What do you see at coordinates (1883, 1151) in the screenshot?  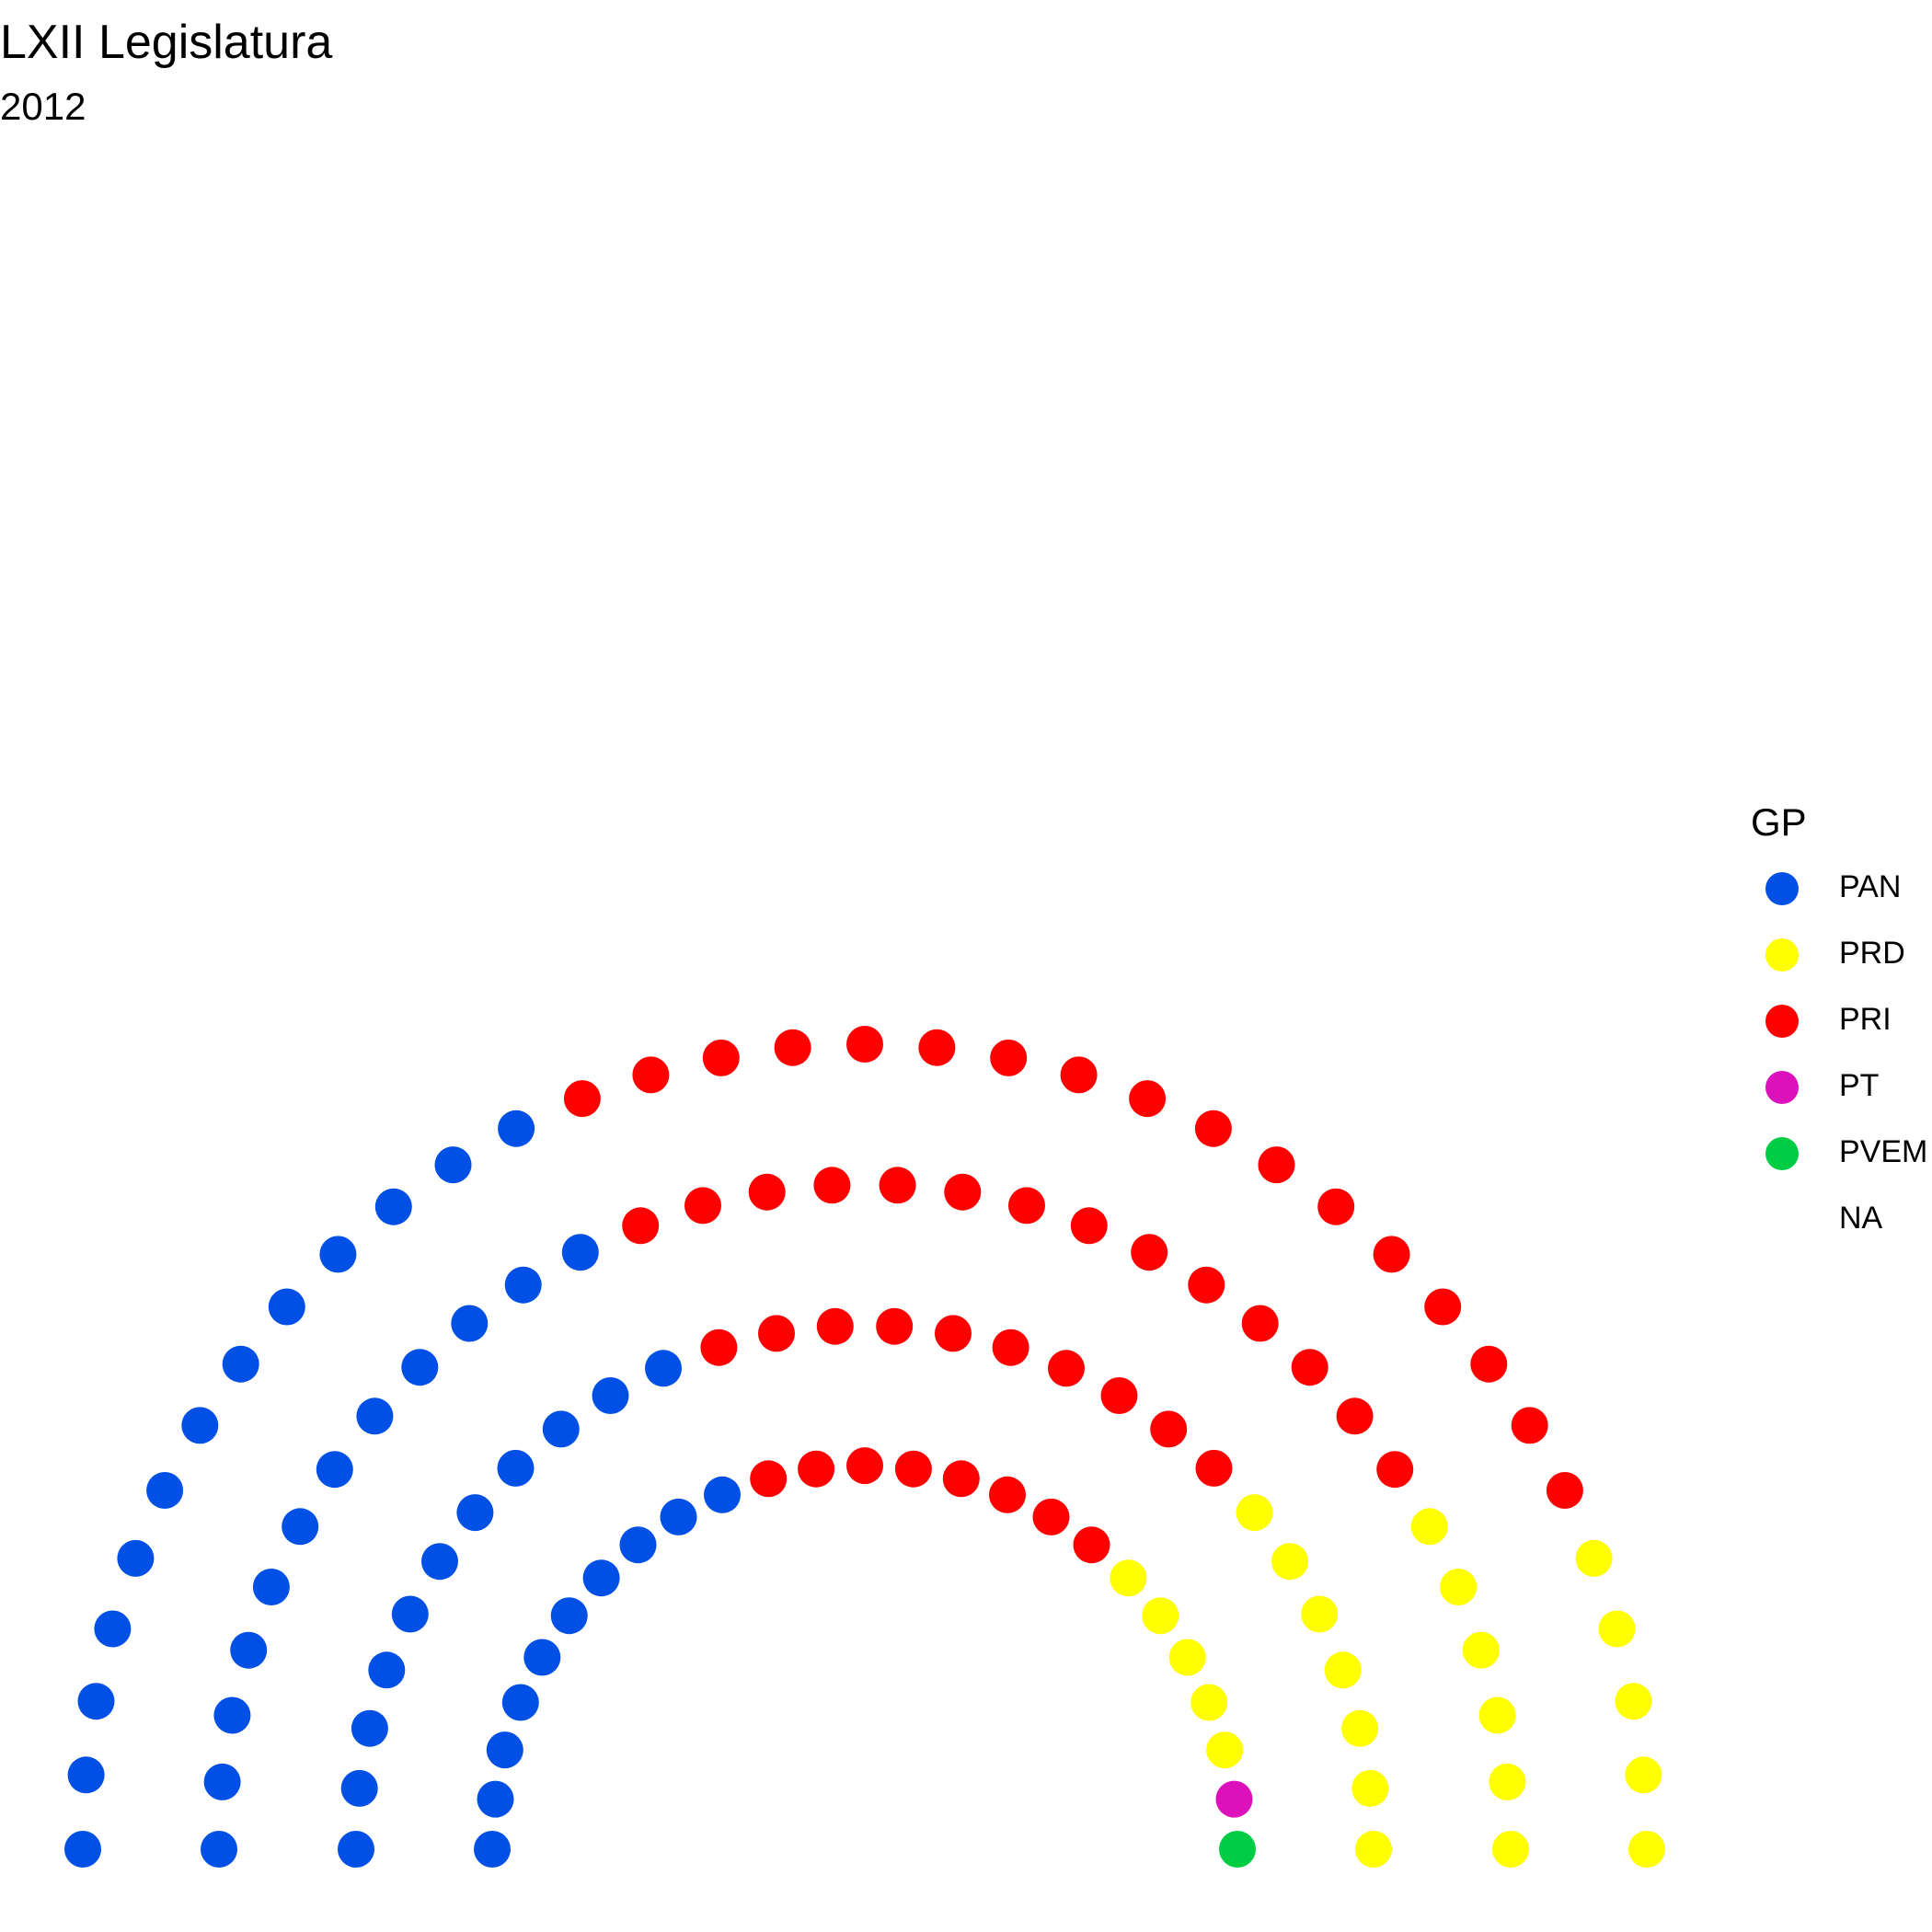 I see `legend-label: PVEM` at bounding box center [1883, 1151].